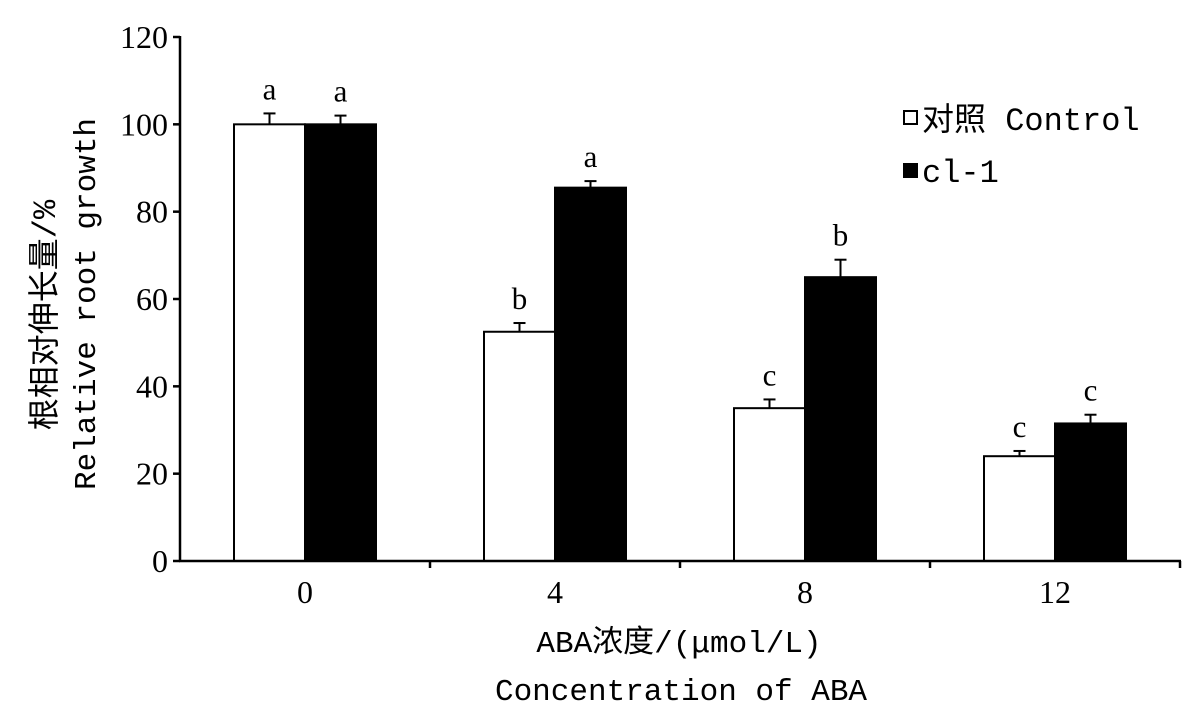 This screenshot has width=1195, height=726. I want to click on x-tick-label-12: 12, so click(1055, 592).